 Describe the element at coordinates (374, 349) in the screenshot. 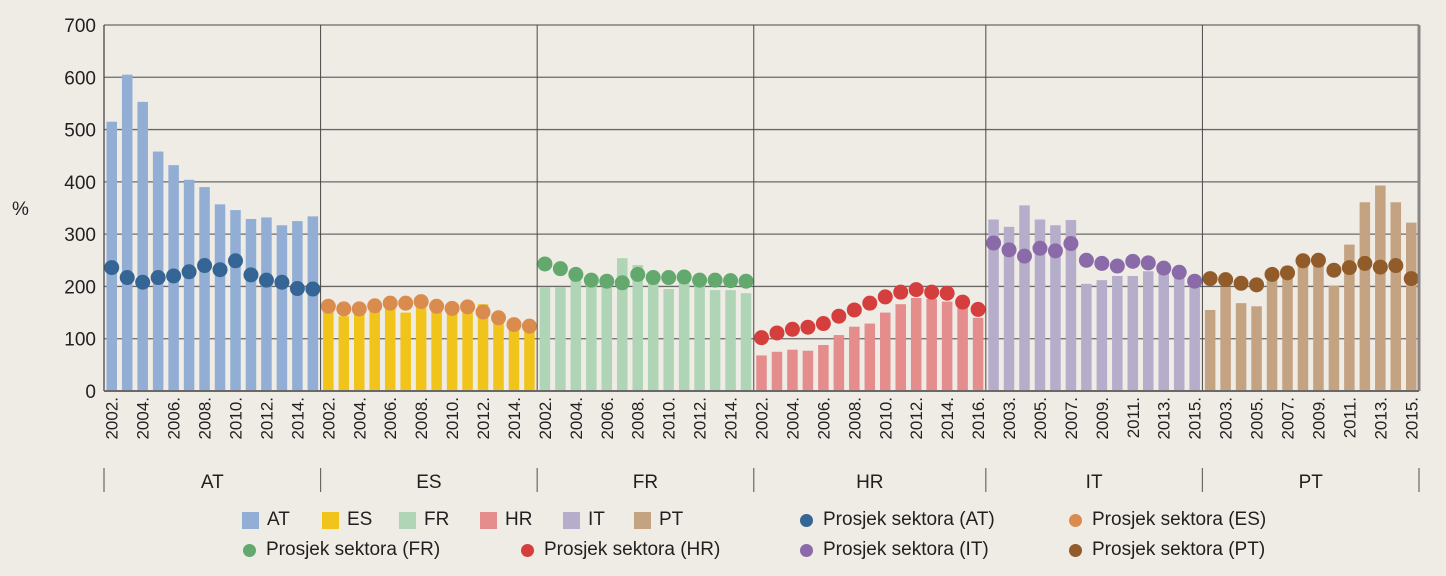

I see `bar-es-2005` at that location.